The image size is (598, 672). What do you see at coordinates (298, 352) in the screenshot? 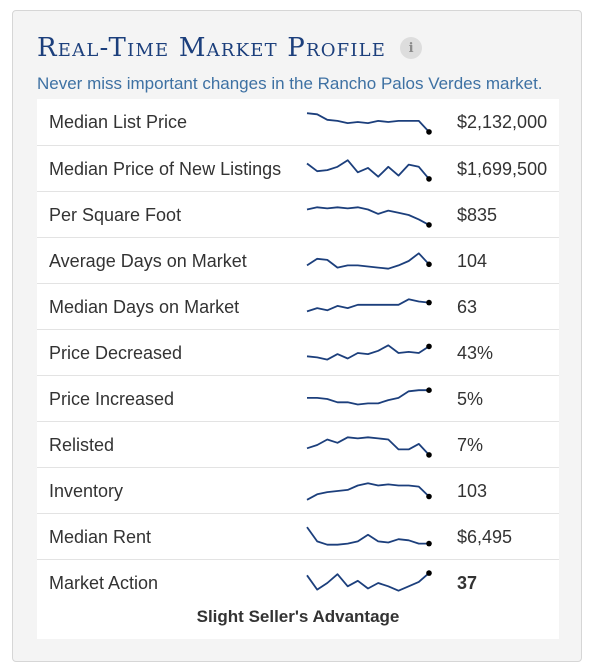
I see `metric-row: Price Decreased 43%` at bounding box center [298, 352].